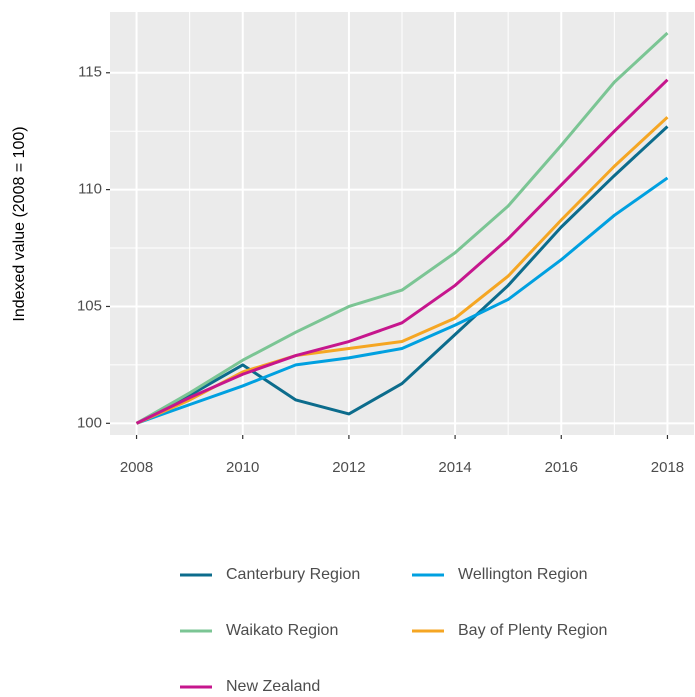 Image resolution: width=695 pixels, height=697 pixels. Describe the element at coordinates (136, 467) in the screenshot. I see `x-tick-label: 2008` at that location.